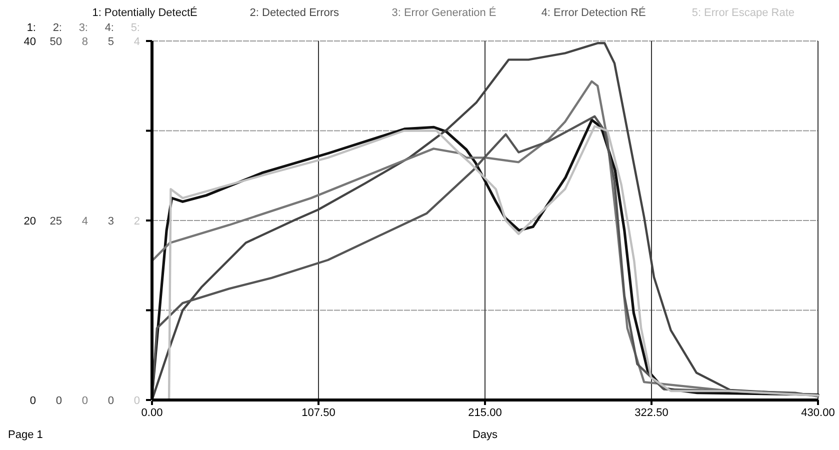 The width and height of the screenshot is (839, 450). What do you see at coordinates (818, 413) in the screenshot?
I see `x-tick-label: 430.00` at bounding box center [818, 413].